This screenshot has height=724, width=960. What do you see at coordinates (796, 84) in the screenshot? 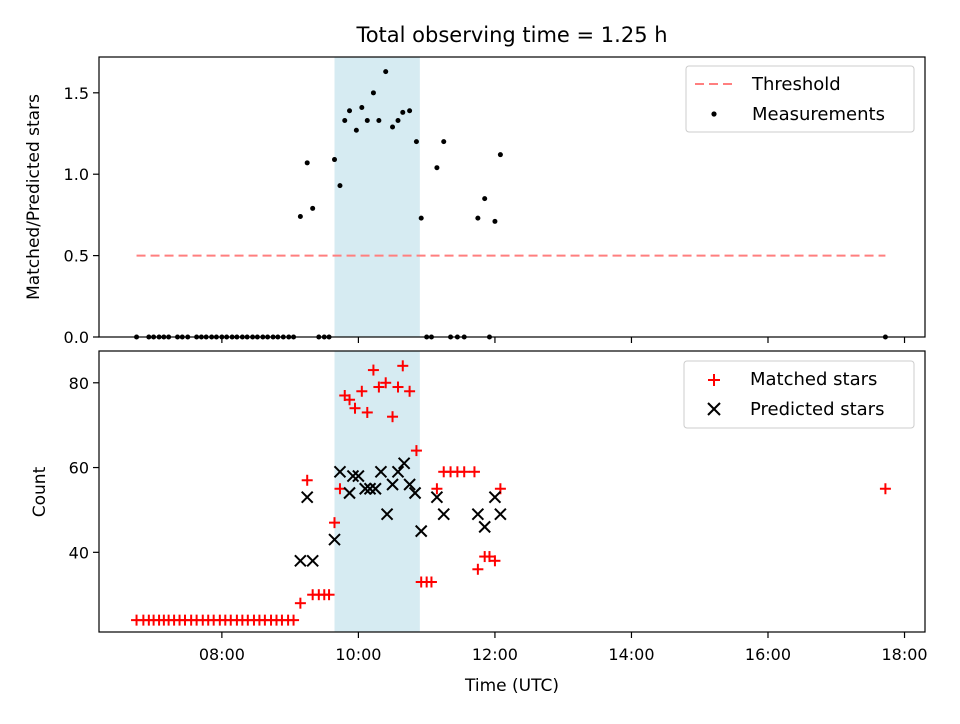
I see `threshold-legend-label: Threshold` at bounding box center [796, 84].